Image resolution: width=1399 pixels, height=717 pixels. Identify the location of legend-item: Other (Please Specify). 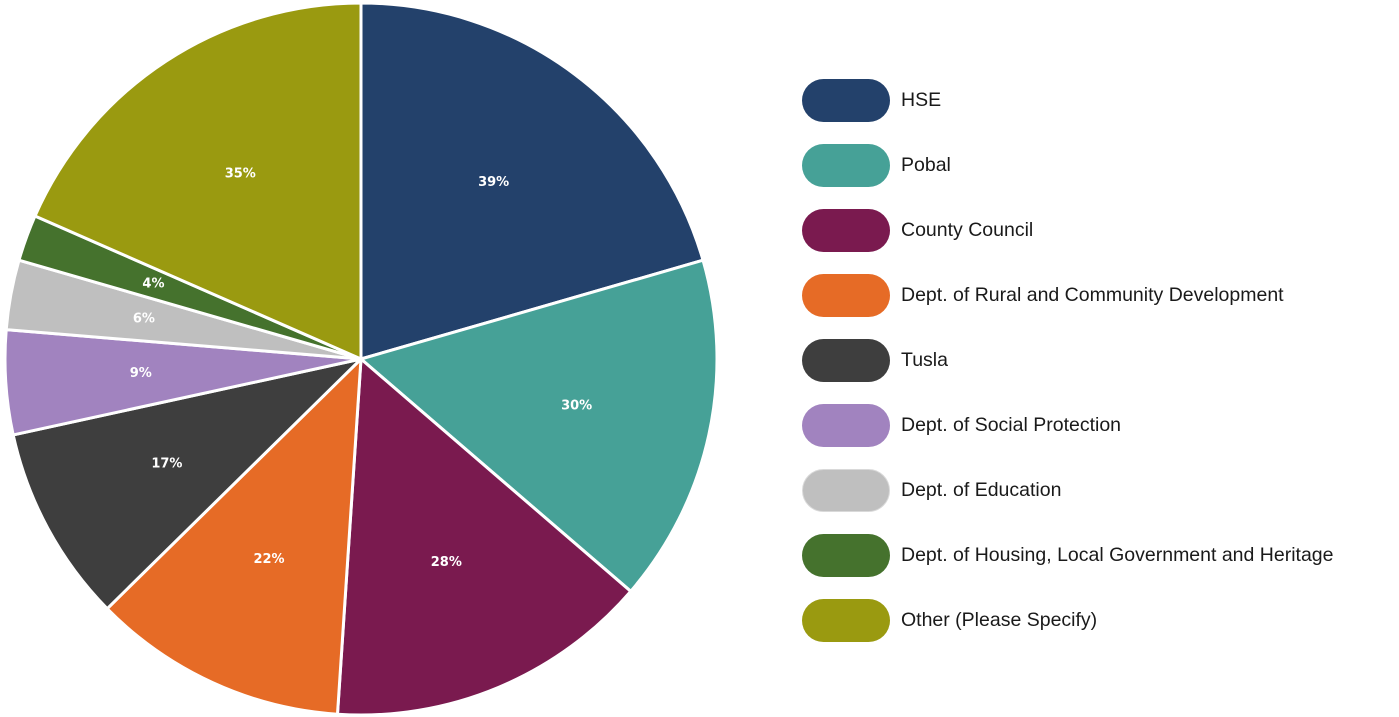
(1097, 620).